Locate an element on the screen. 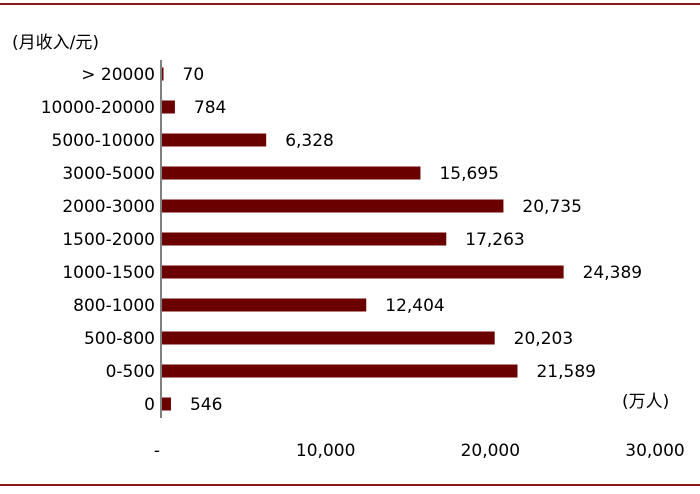 Image resolution: width=700 pixels, height=494 pixels. y-axis-title: (月收入/元) is located at coordinates (55, 43).